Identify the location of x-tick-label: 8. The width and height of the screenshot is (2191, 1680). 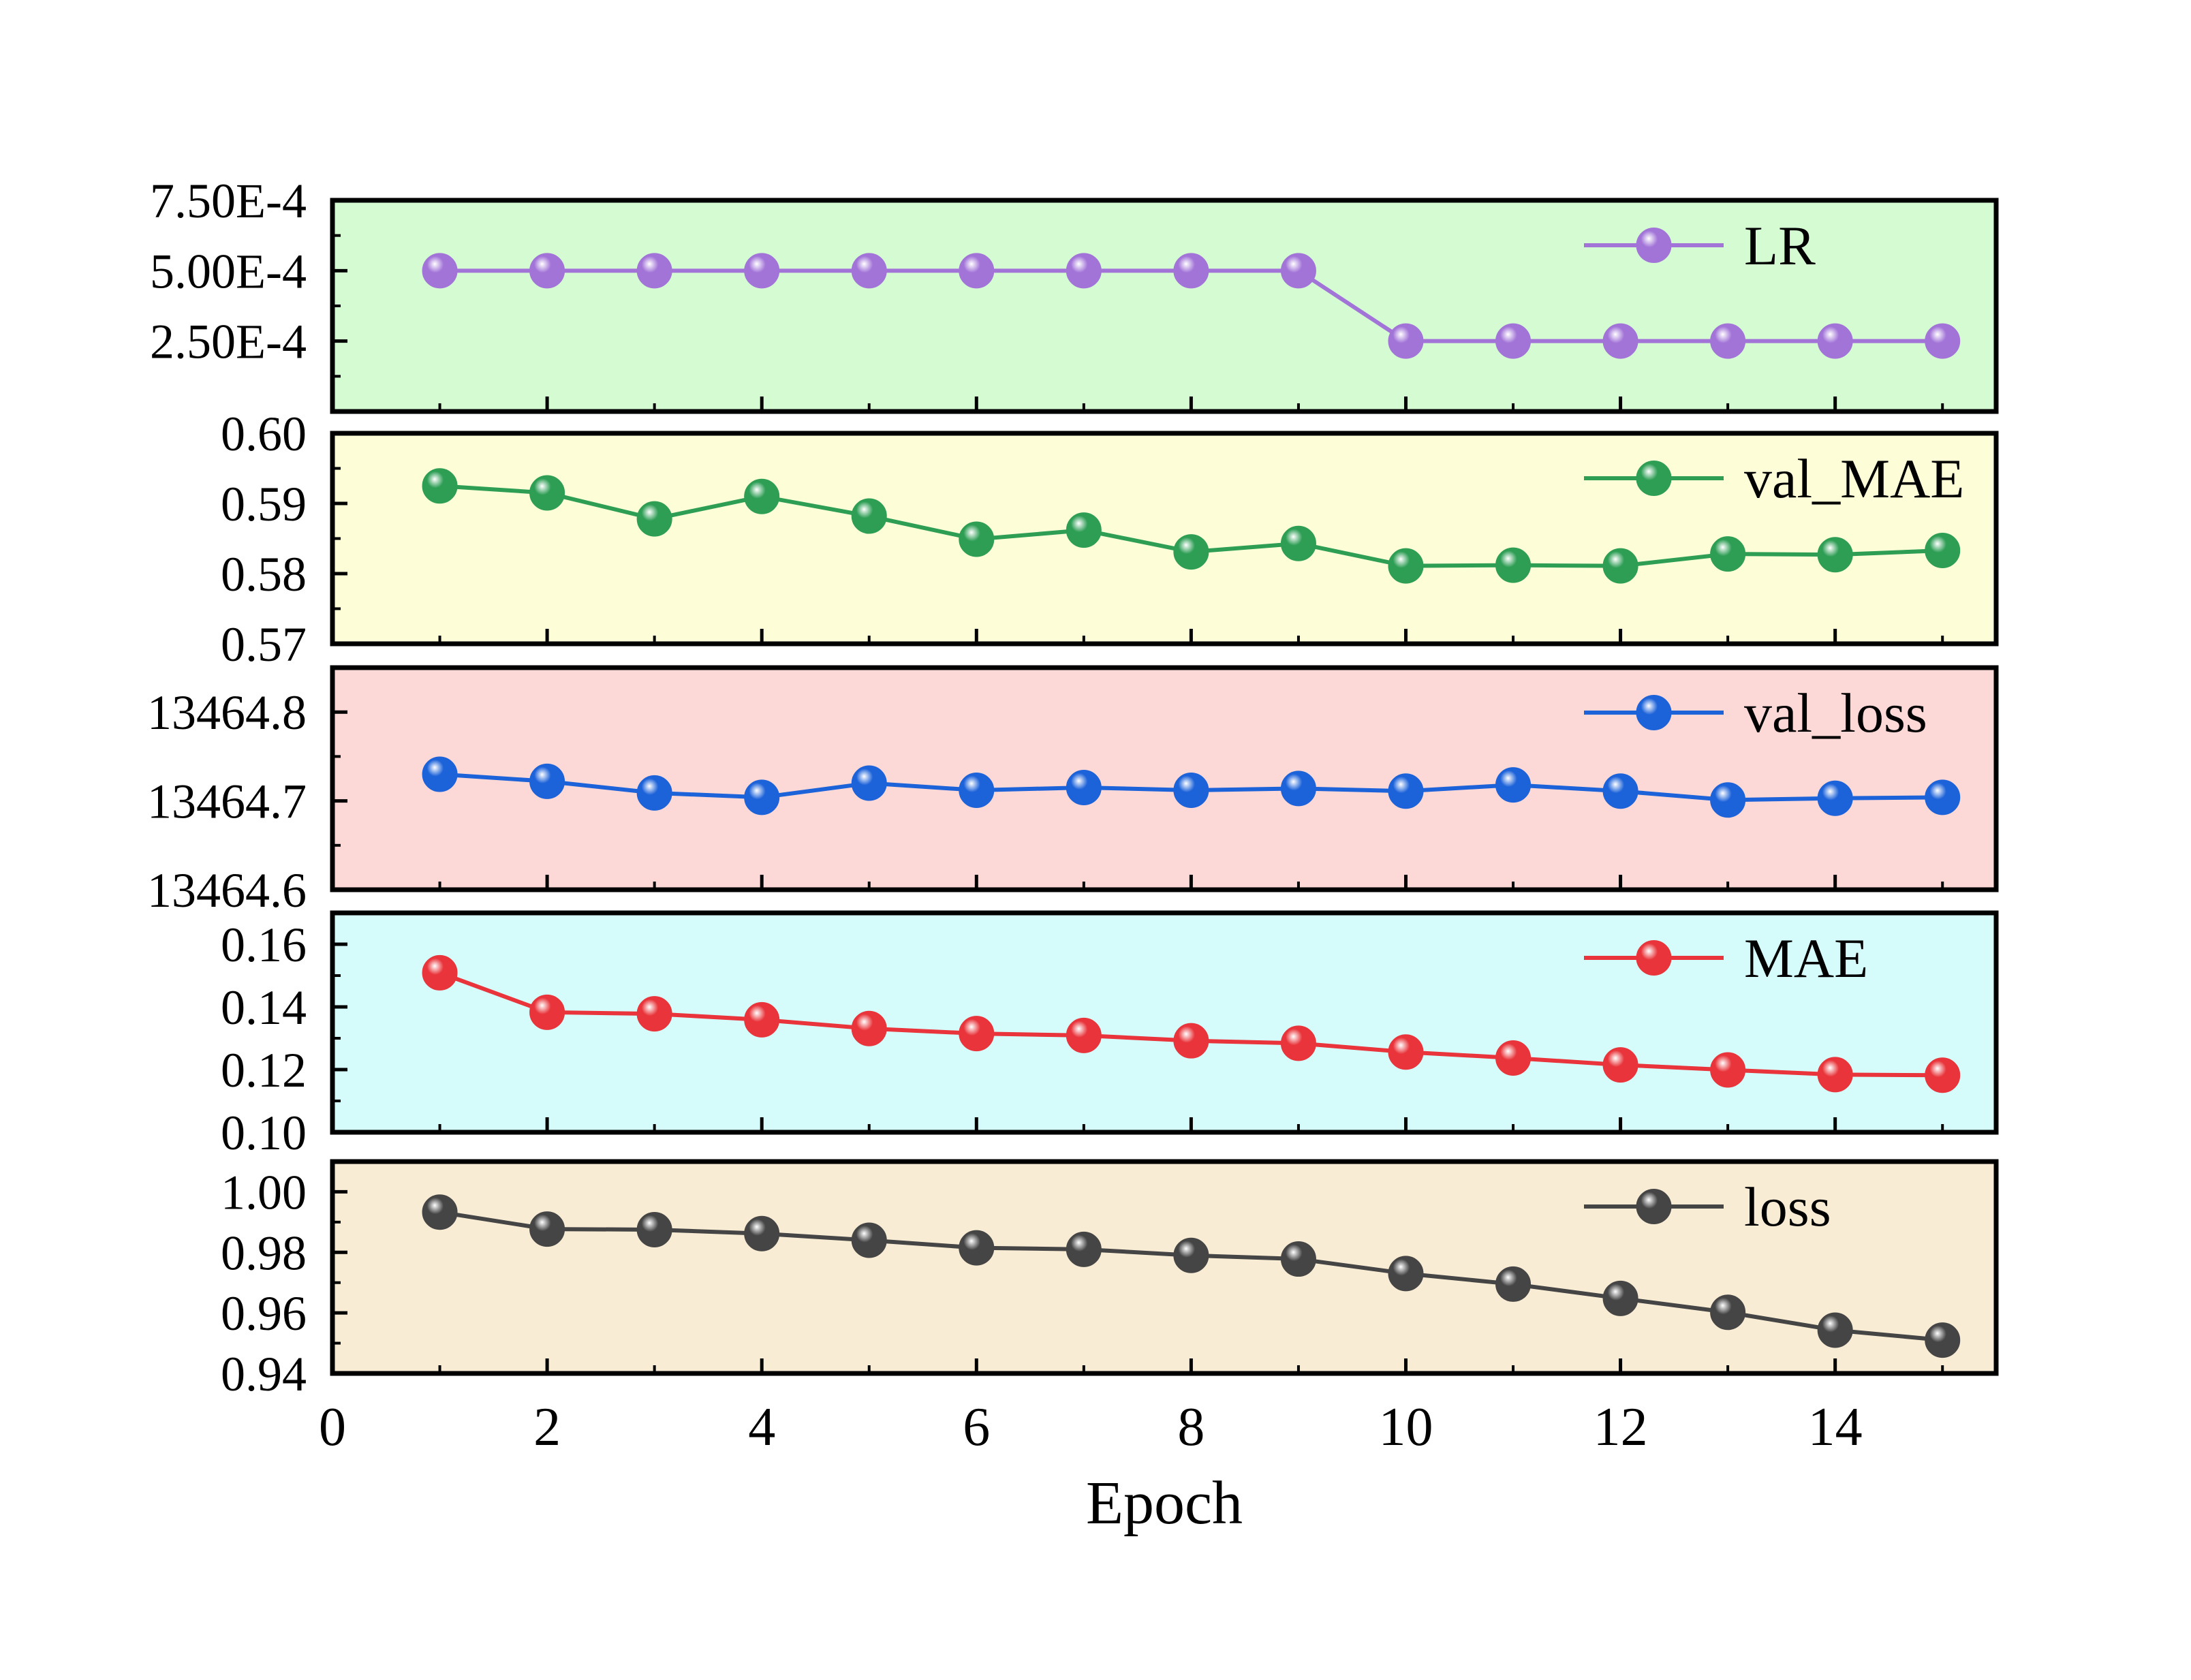
(1191, 1427).